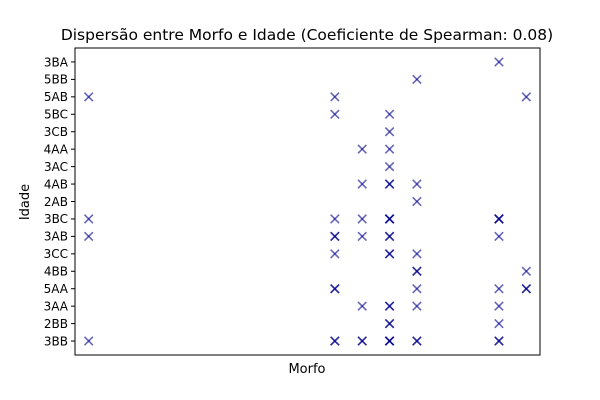 Image resolution: width=600 pixels, height=400 pixels. What do you see at coordinates (56, 219) in the screenshot?
I see `y-tick-label: 3BC` at bounding box center [56, 219].